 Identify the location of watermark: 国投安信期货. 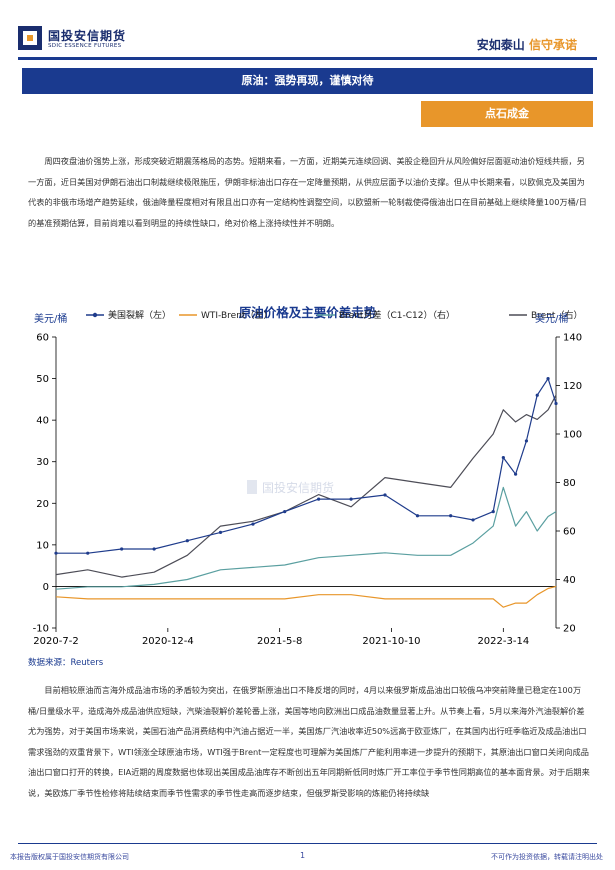
(290, 487).